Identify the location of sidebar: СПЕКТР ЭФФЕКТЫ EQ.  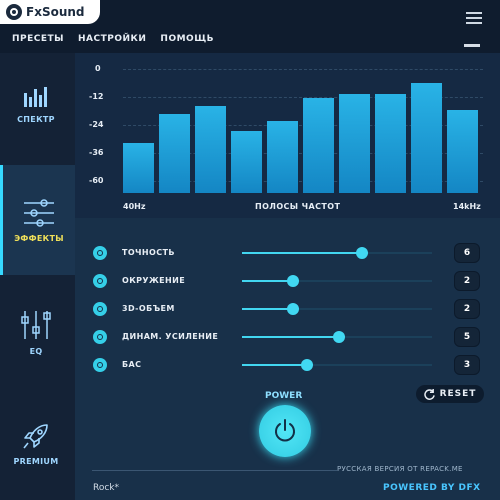
(37, 276).